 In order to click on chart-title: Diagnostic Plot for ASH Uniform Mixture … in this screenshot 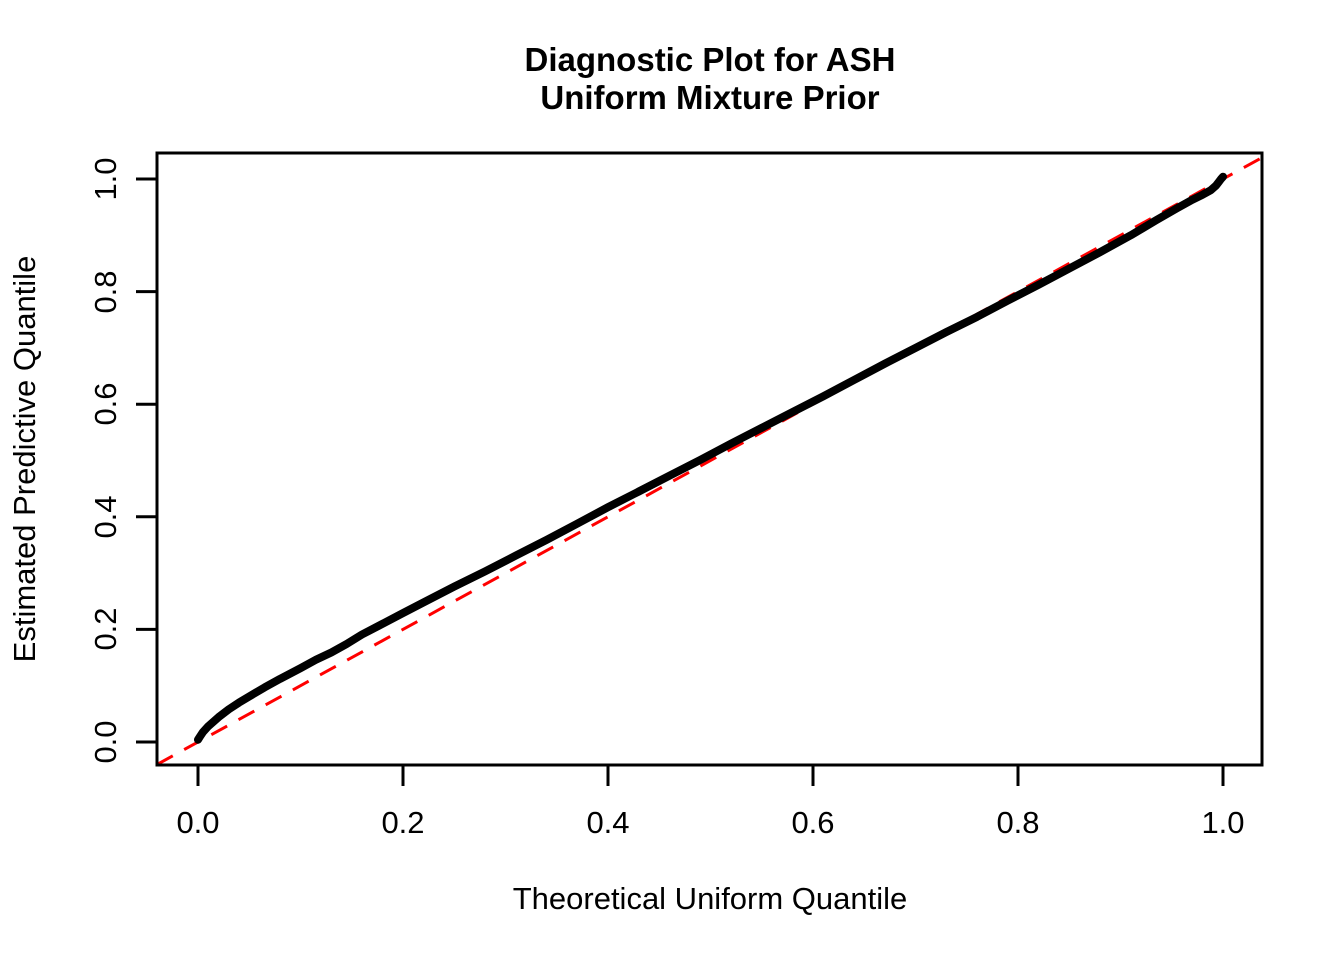, I will do `click(710, 79)`.